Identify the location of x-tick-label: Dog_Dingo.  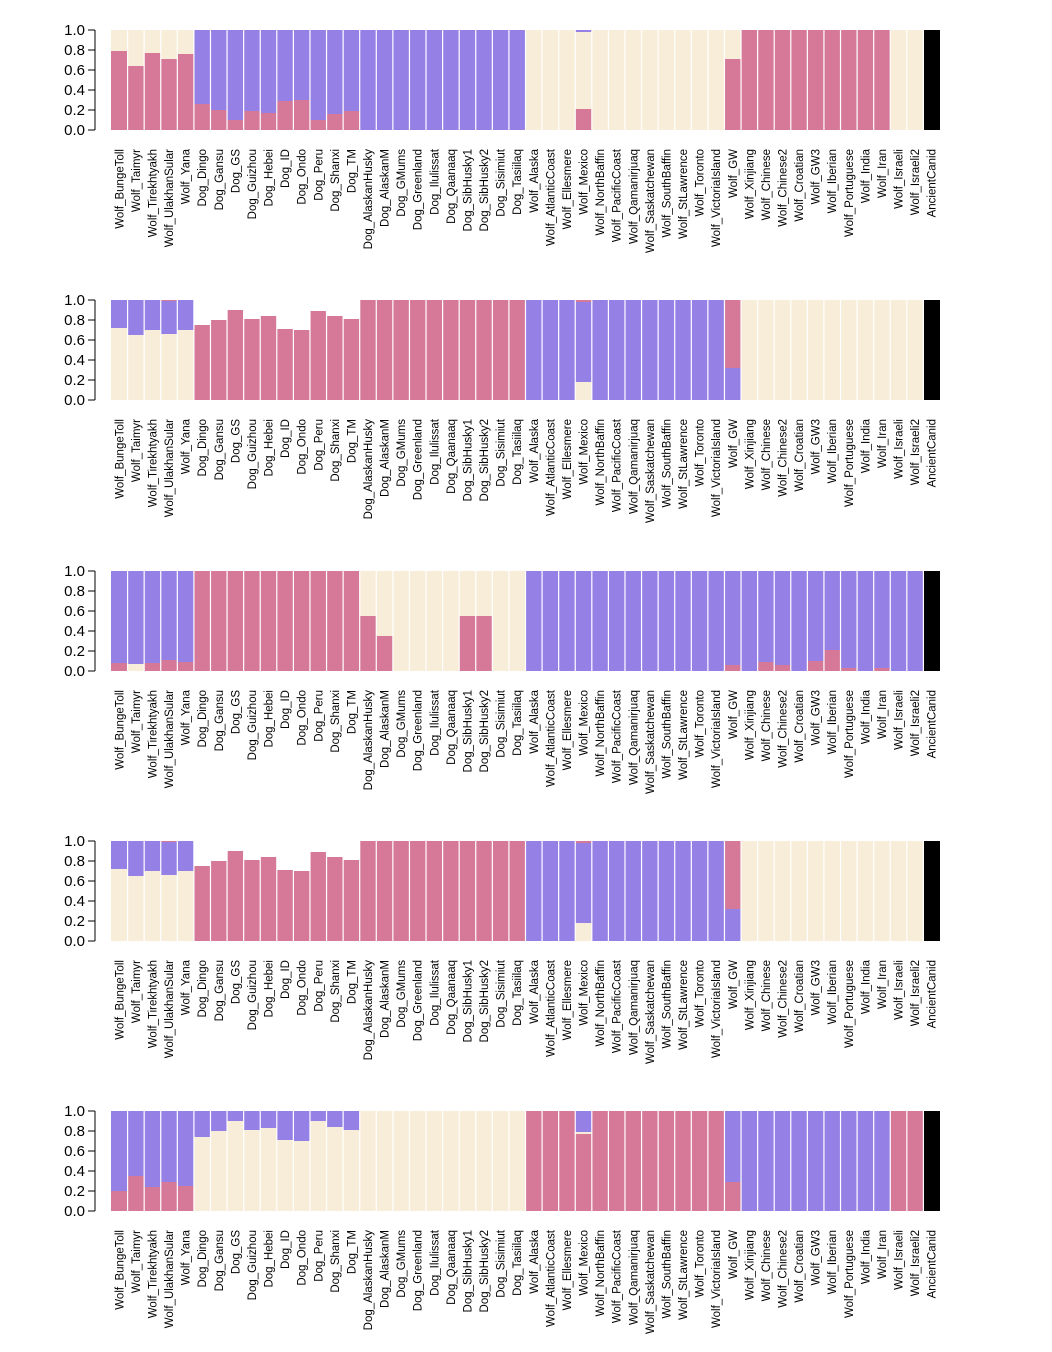
(203, 719).